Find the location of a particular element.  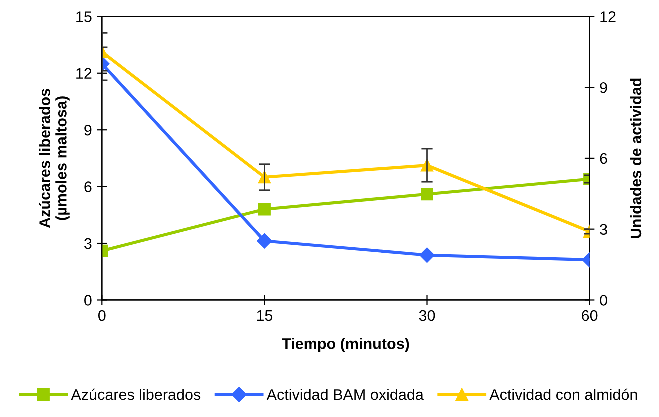

y-tick-label: 12 is located at coordinates (84, 73).